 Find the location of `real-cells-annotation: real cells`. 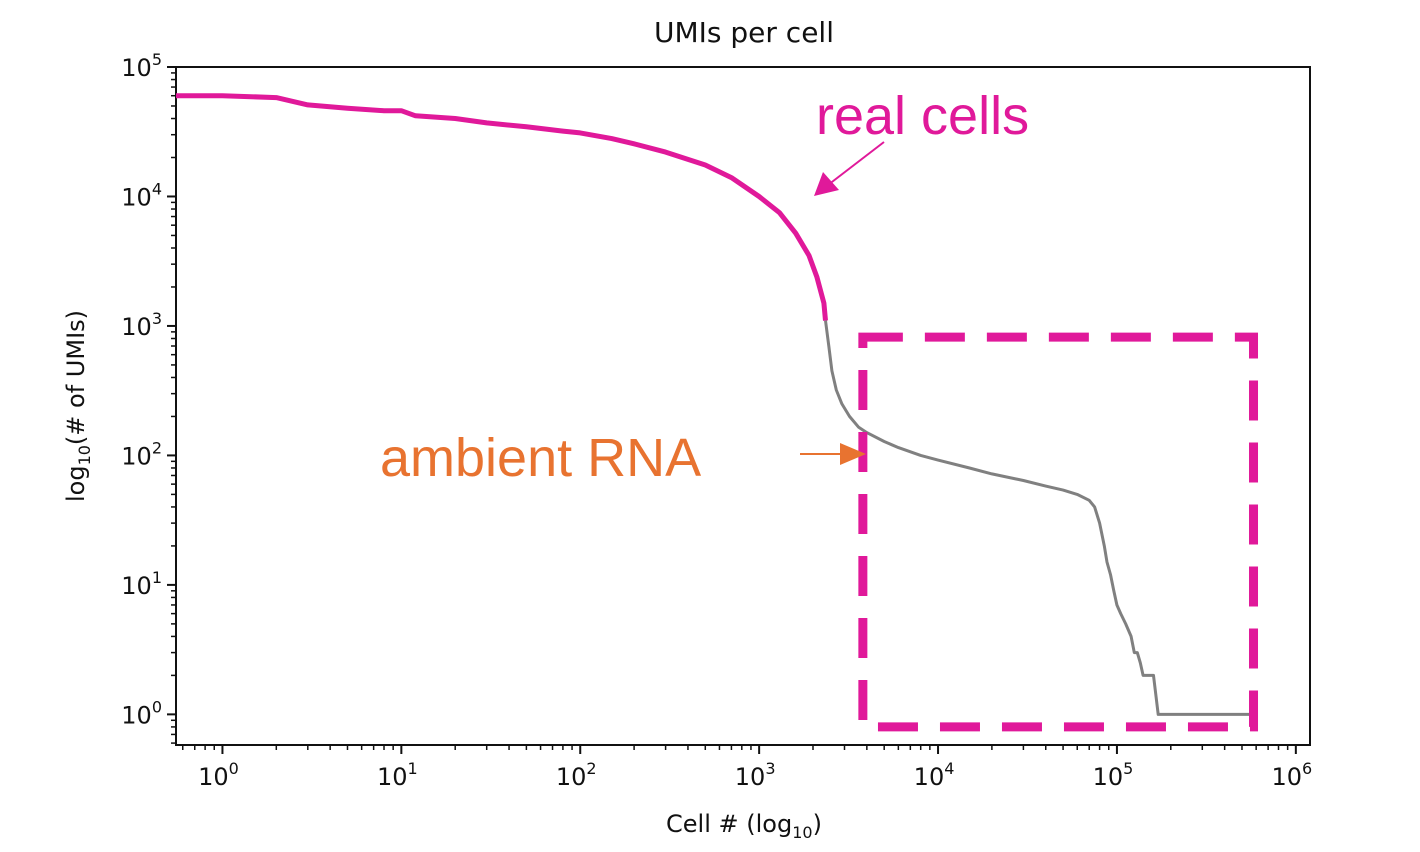

real-cells-annotation: real cells is located at coordinates (921, 141).